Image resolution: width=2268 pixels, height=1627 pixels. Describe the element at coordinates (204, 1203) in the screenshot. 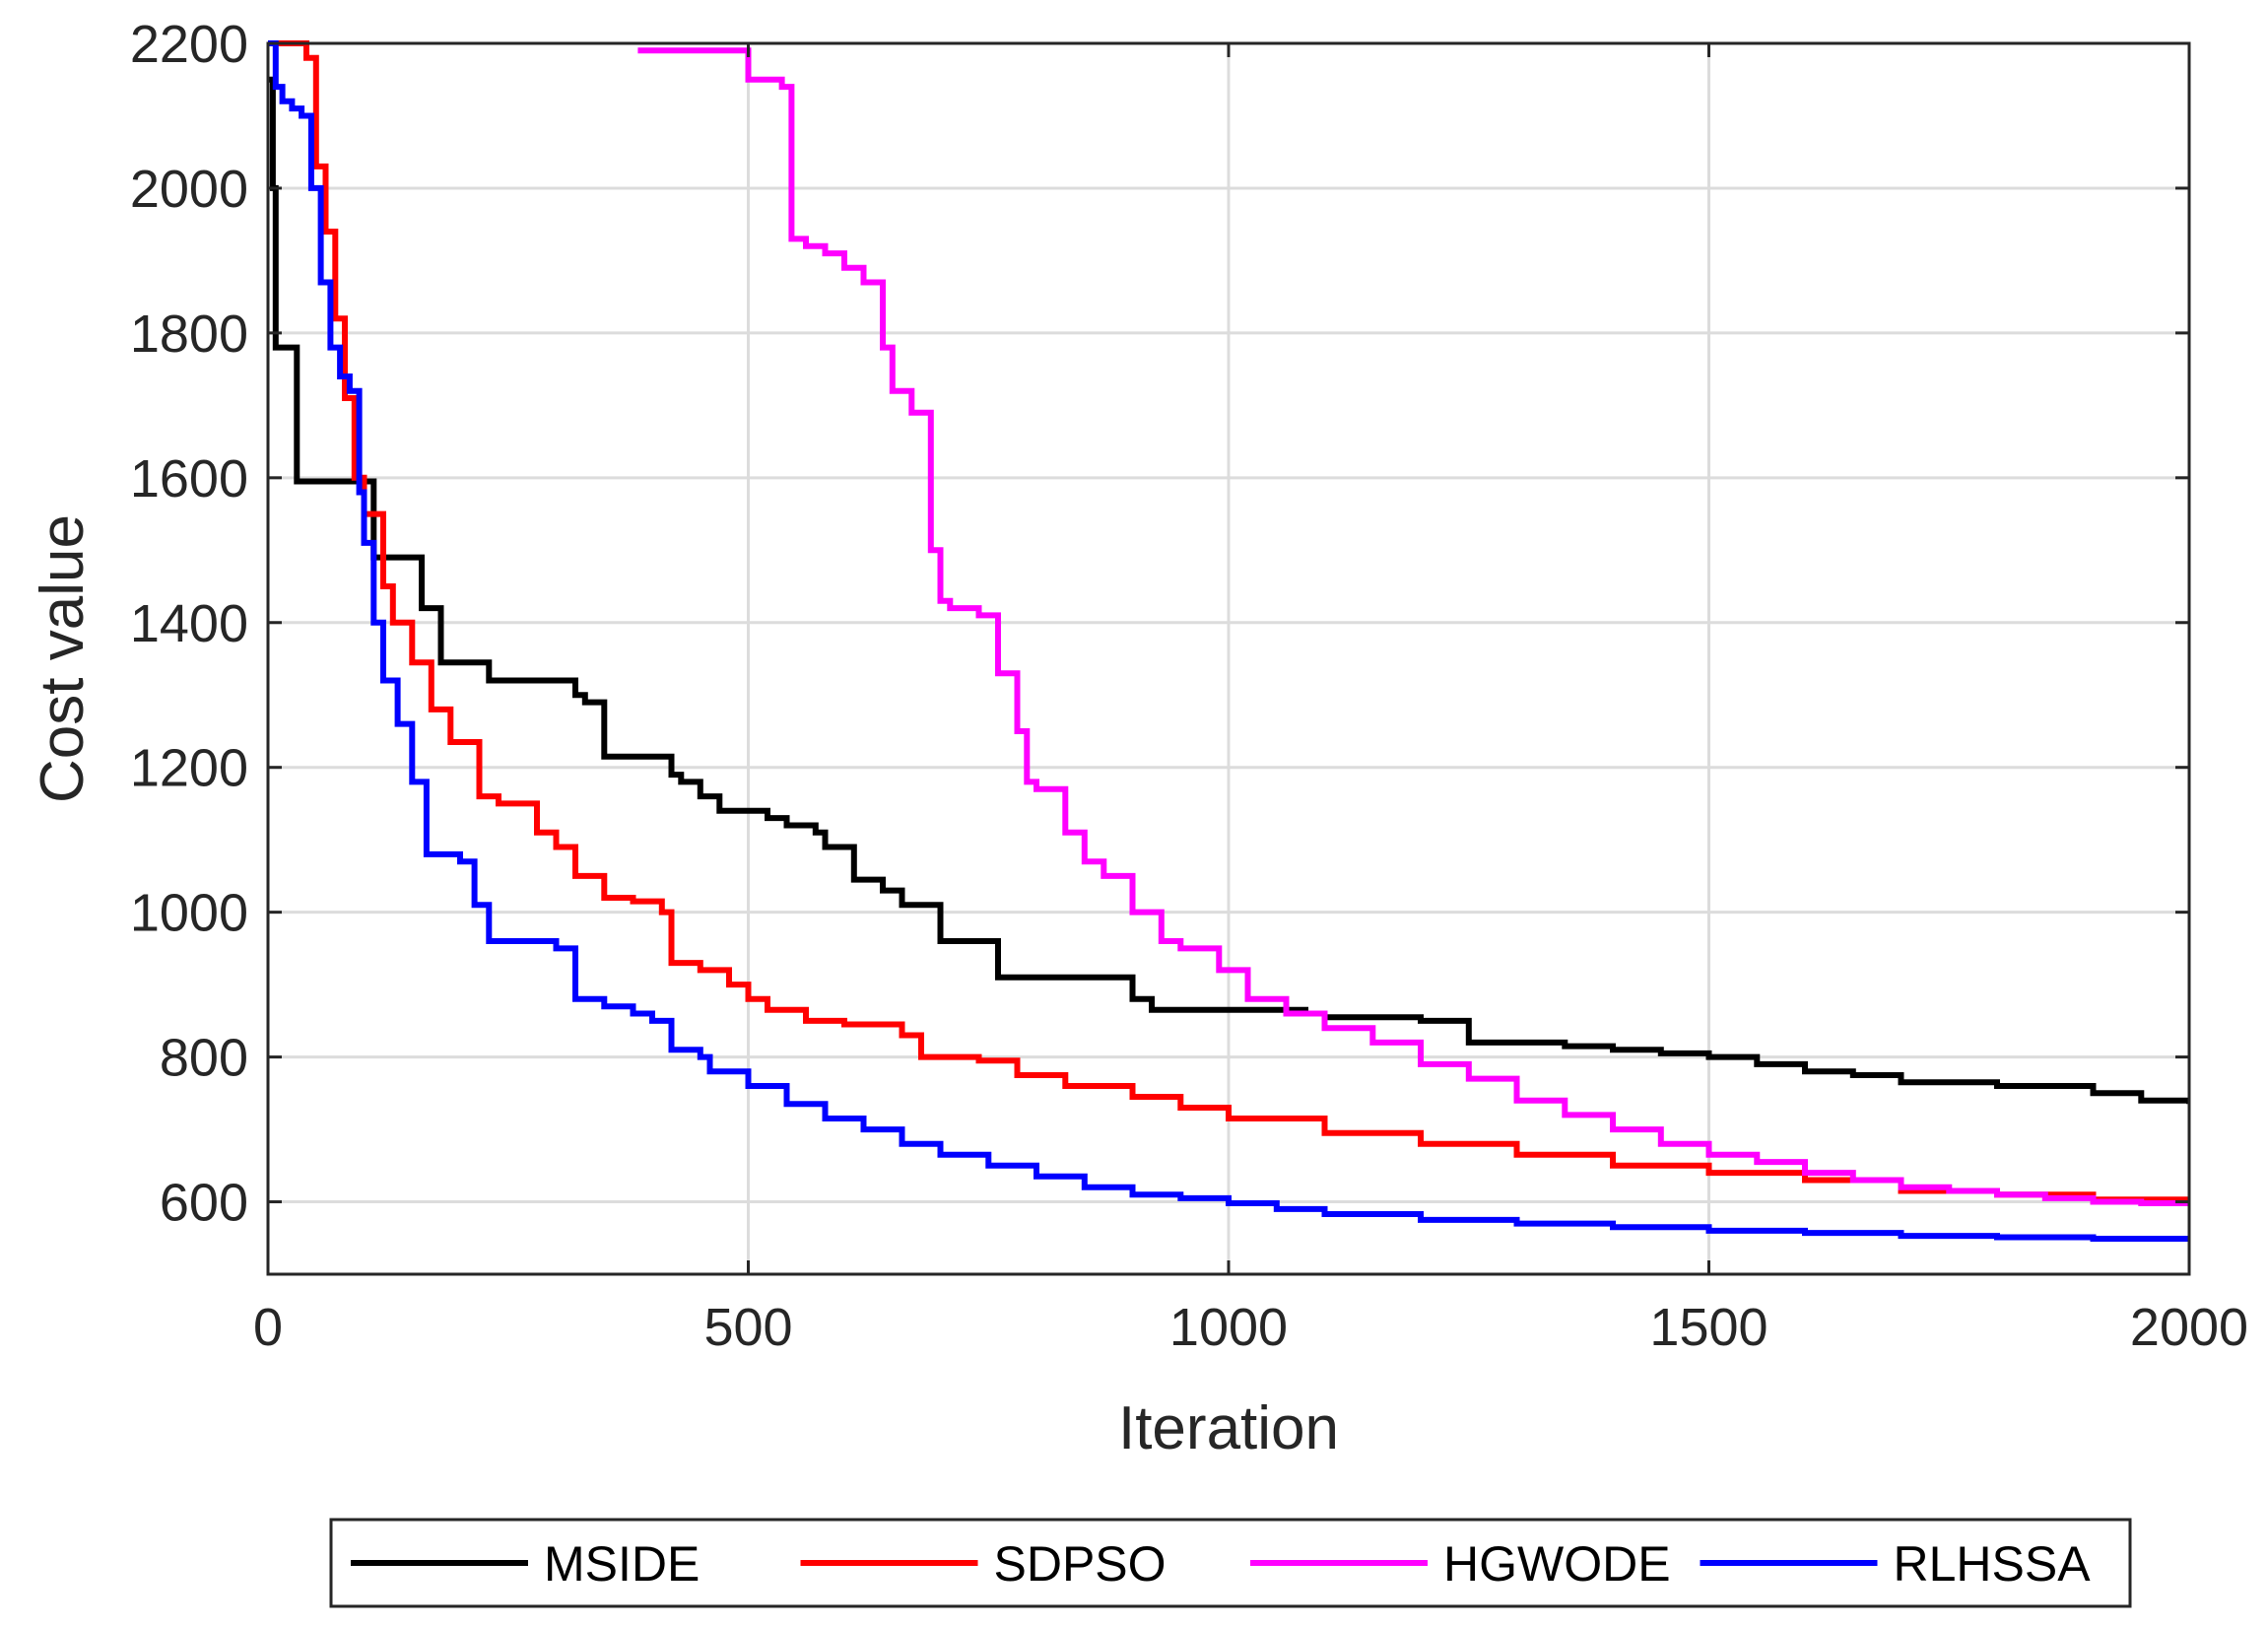

I see `y-tick-label: 600` at that location.